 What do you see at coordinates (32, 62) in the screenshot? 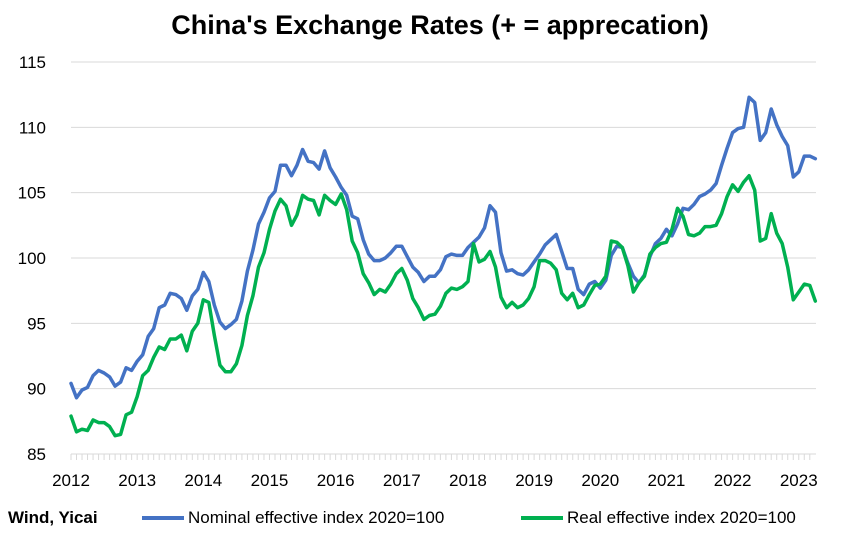
I see `y-tick-label: 115` at bounding box center [32, 62].